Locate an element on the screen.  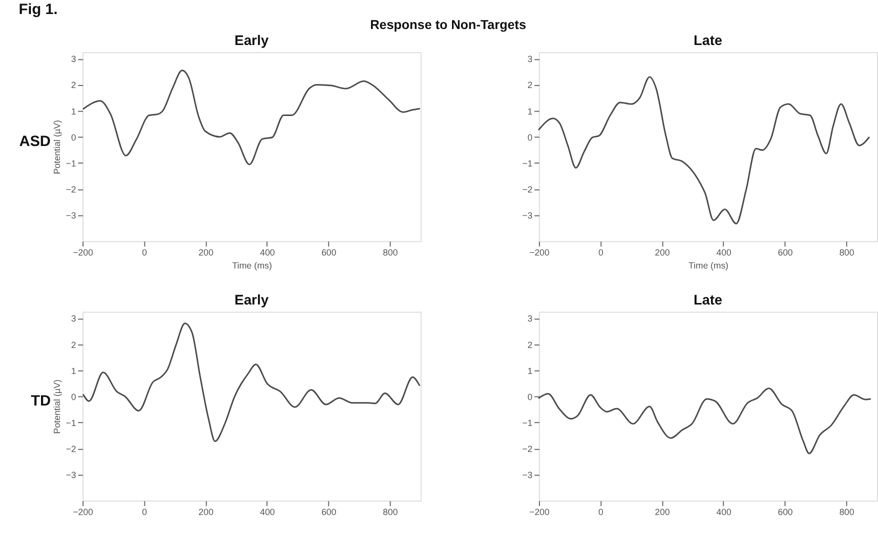
text: Response to Non-Targets is located at coordinates (448, 24).